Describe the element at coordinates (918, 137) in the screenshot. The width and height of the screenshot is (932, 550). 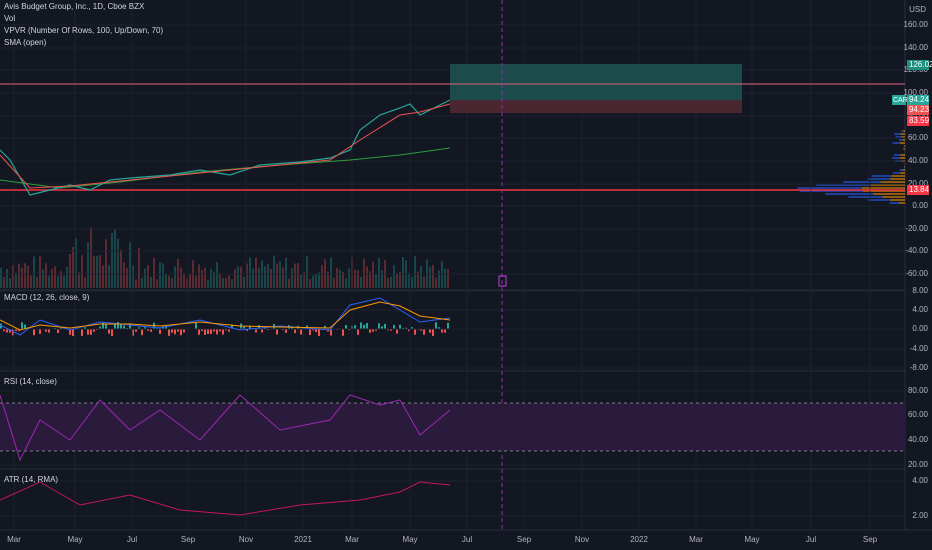
I see `axis-label: 60.00` at that location.